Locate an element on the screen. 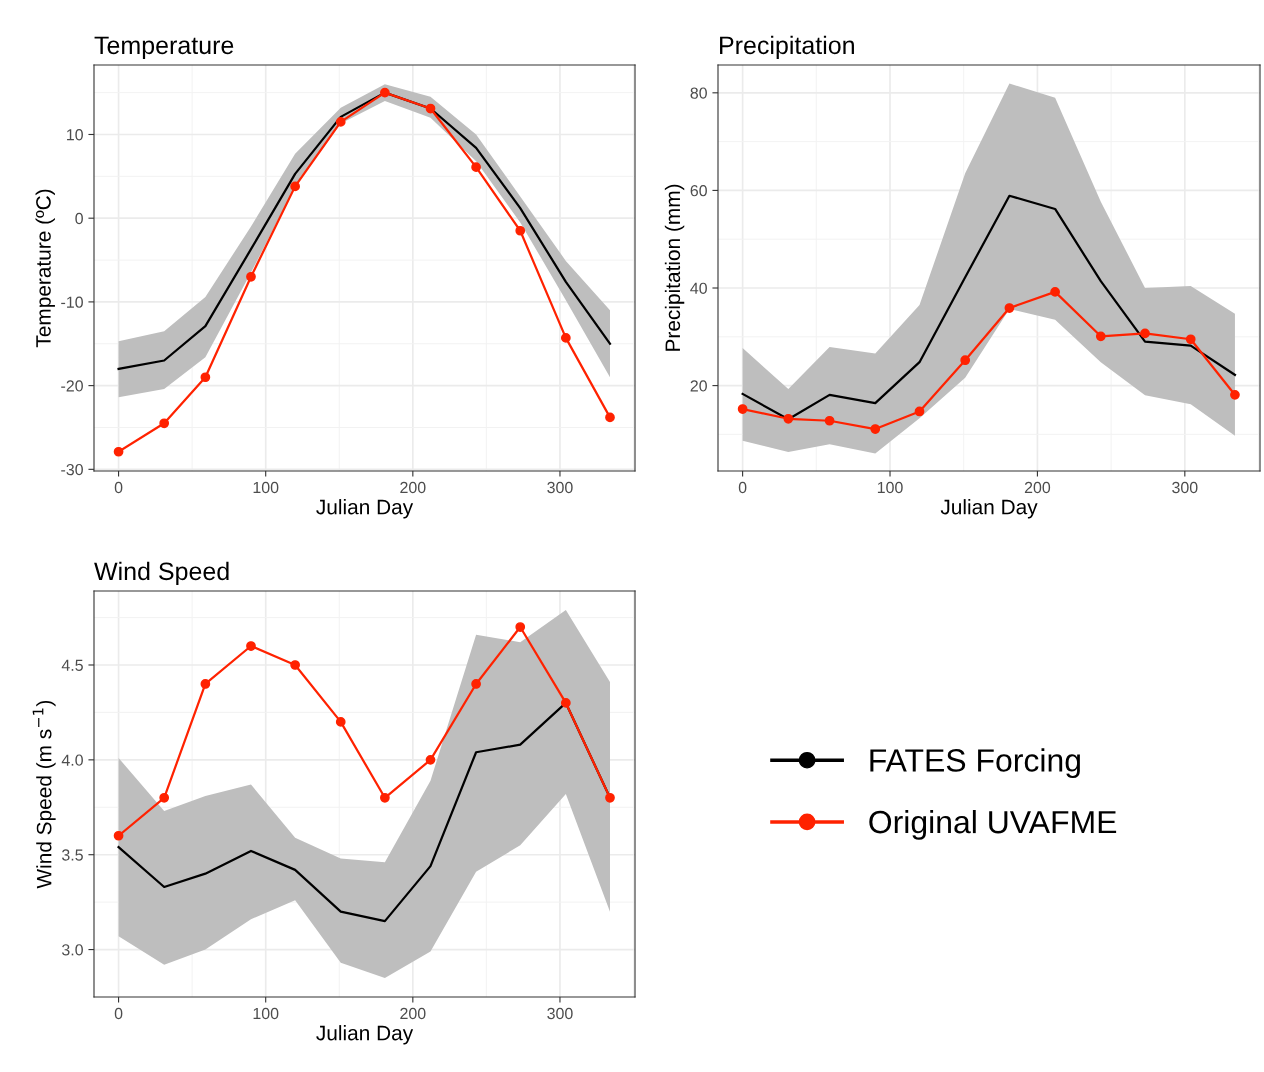 This screenshot has width=1264, height=1072. chart-title: Precipitation is located at coordinates (787, 47).